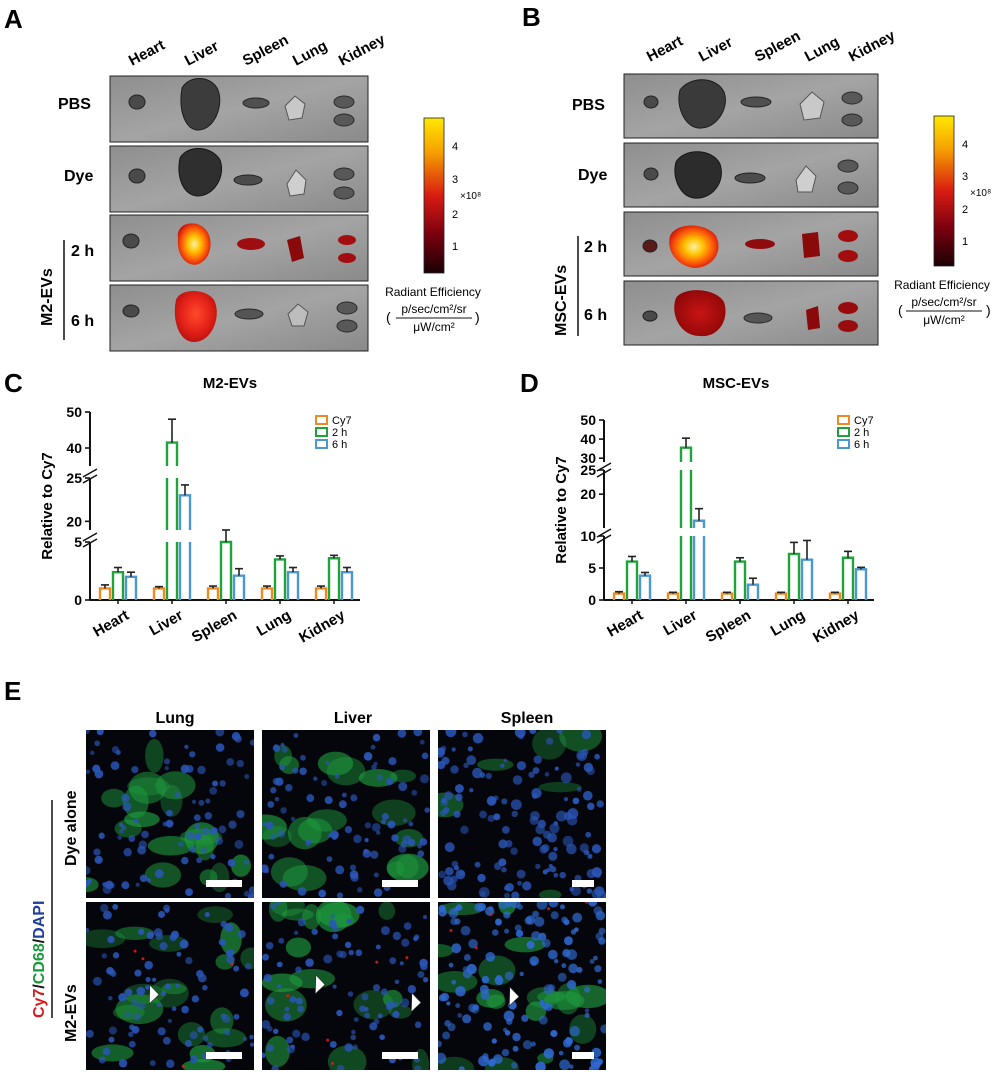 The height and width of the screenshot is (1076, 1000). Describe the element at coordinates (965, 210) in the screenshot. I see `colorbar-tick: 2` at that location.